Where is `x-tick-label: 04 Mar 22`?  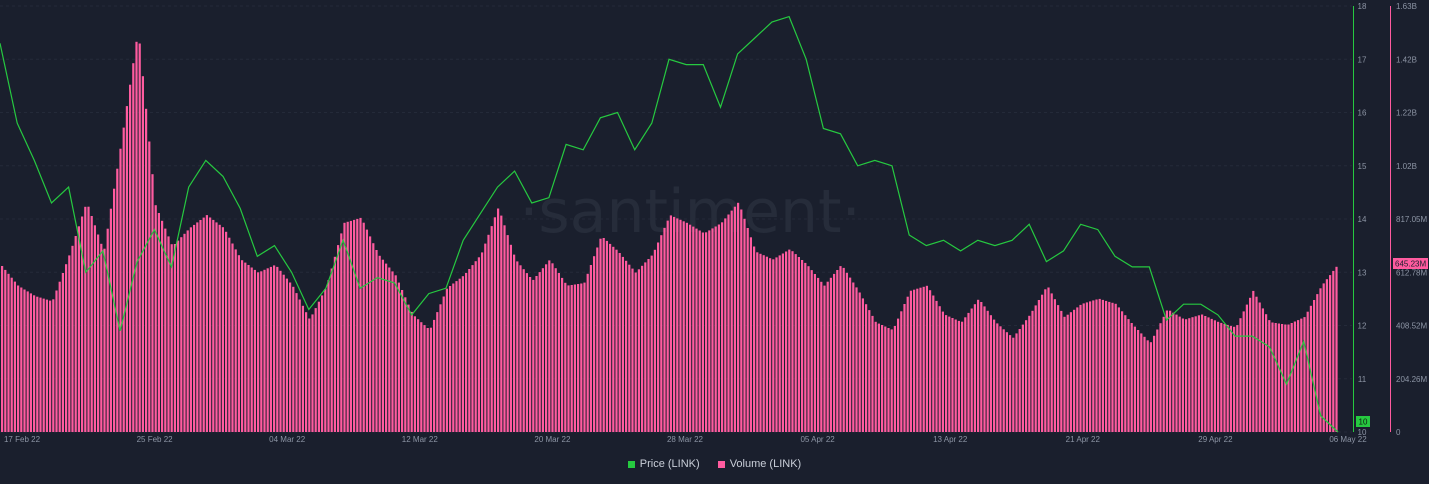 x-tick-label: 04 Mar 22 is located at coordinates (287, 439).